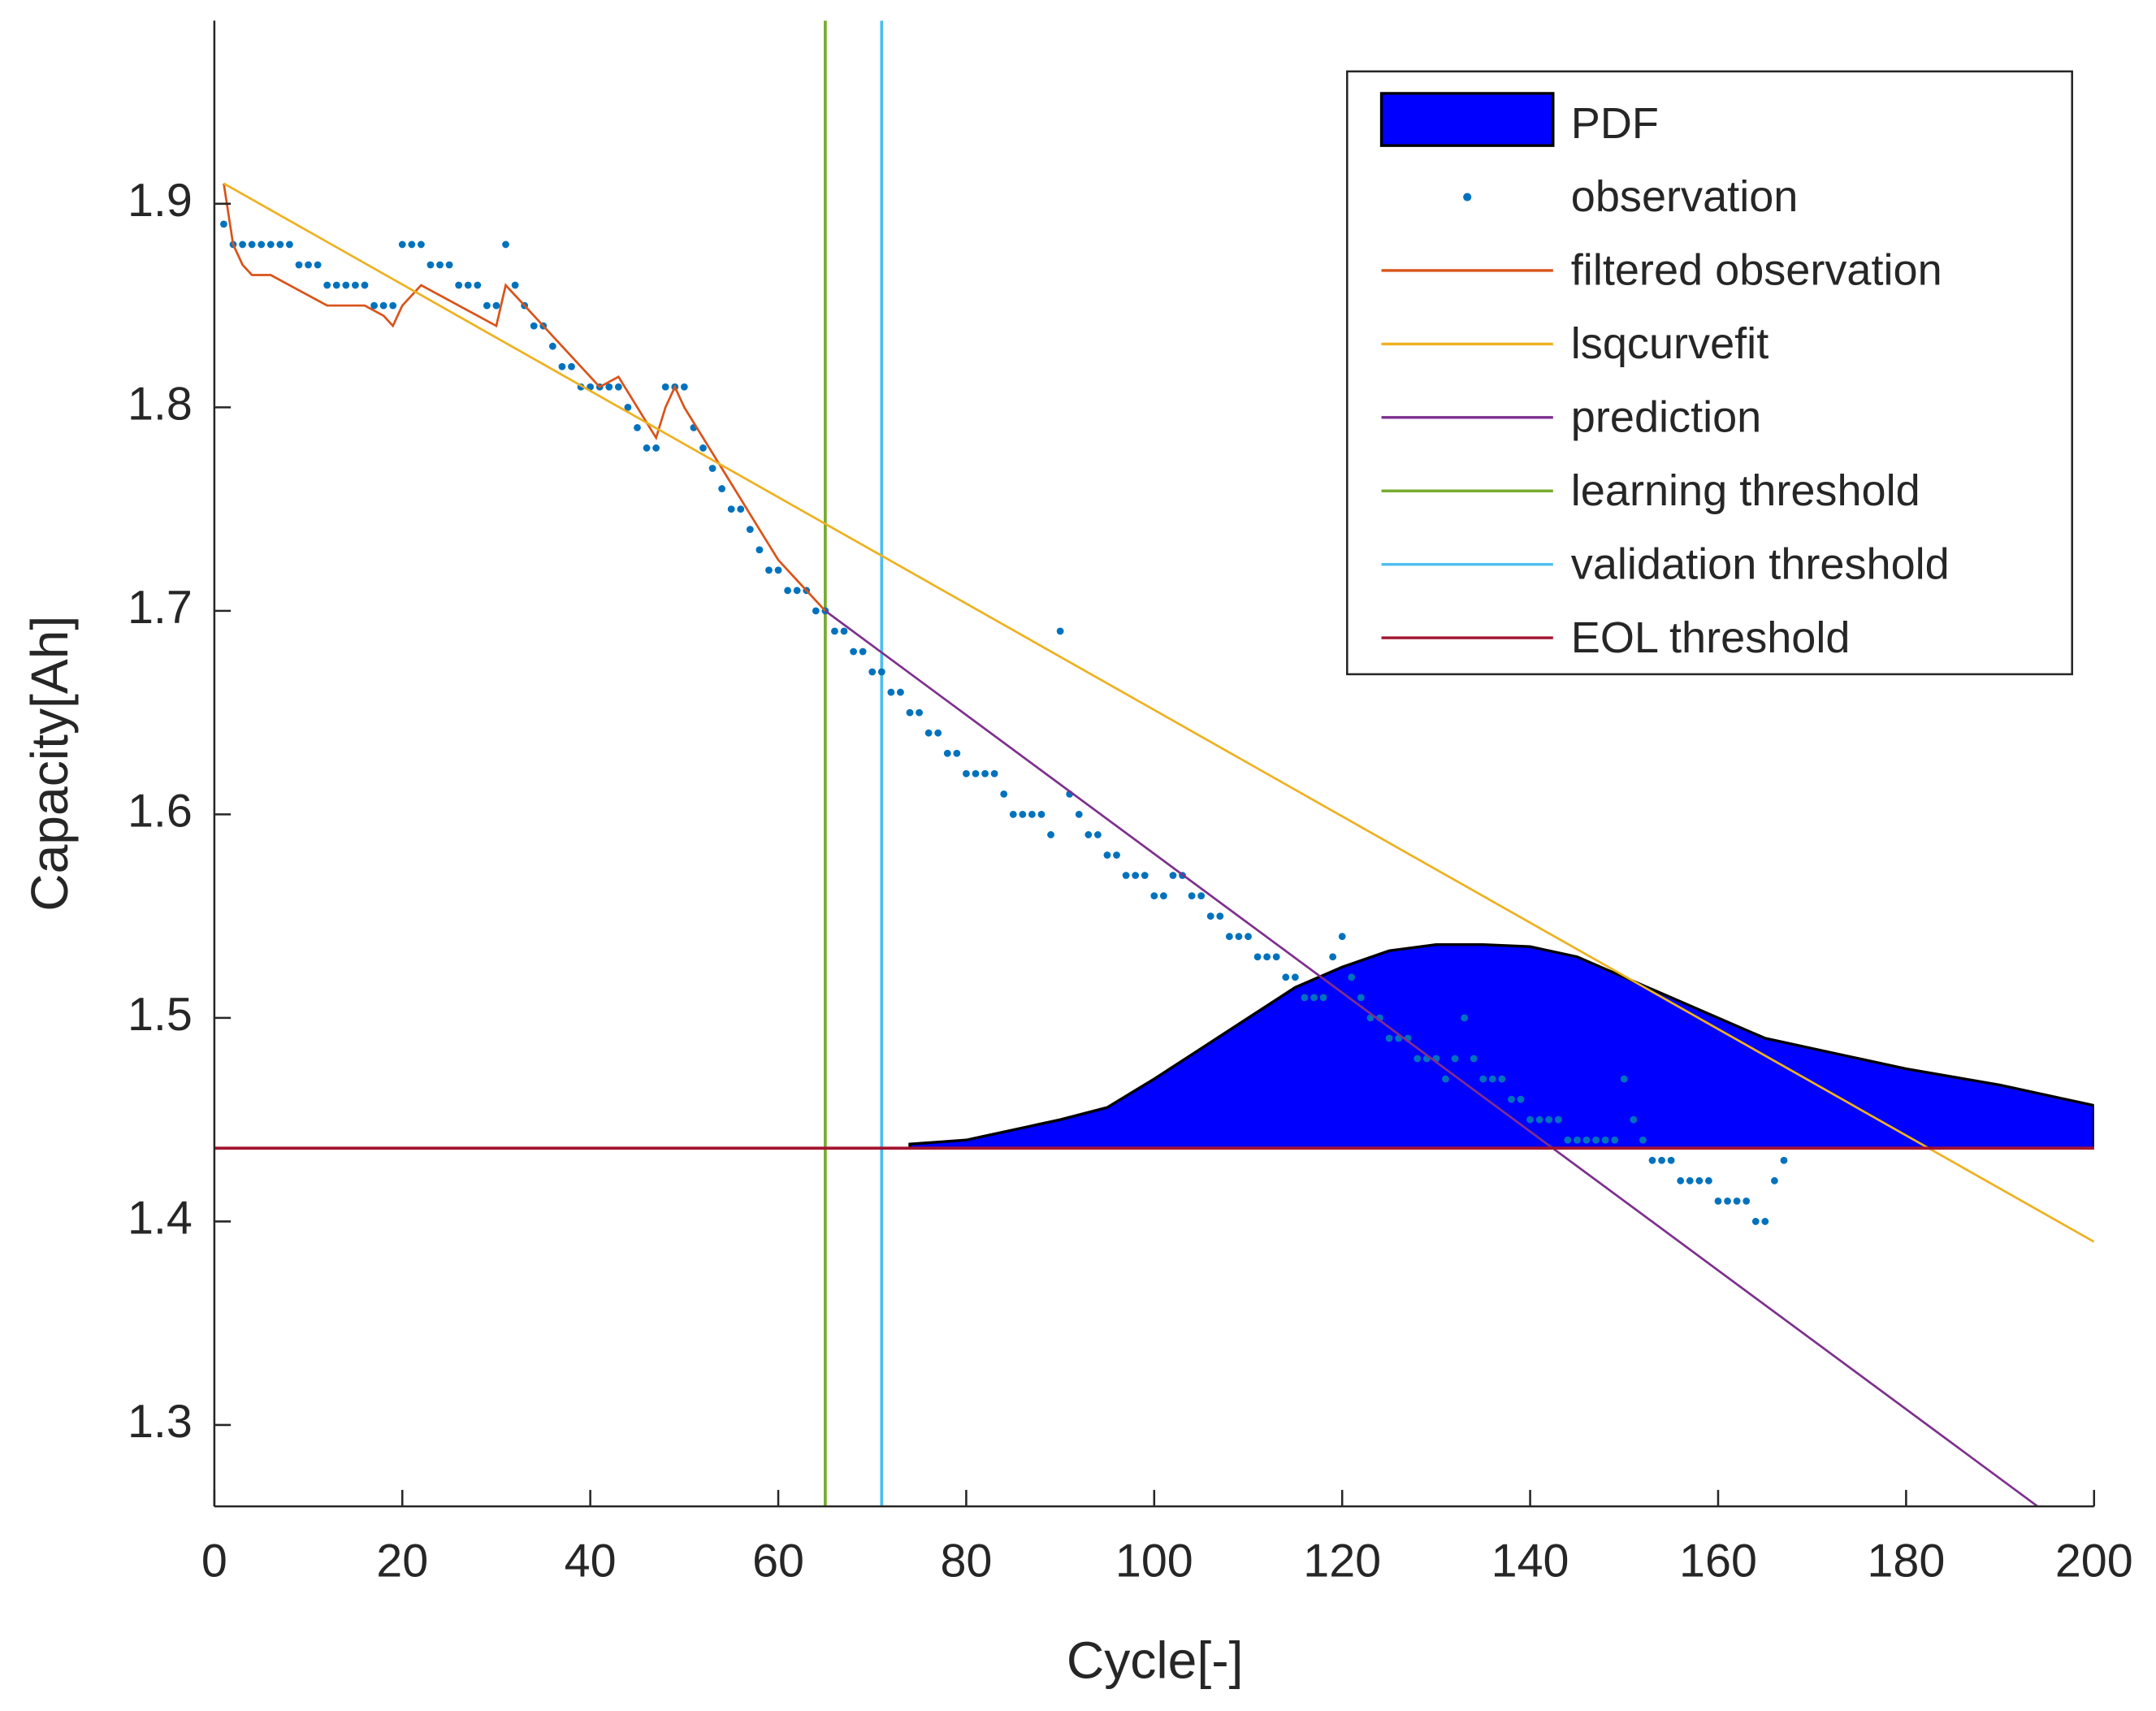 The width and height of the screenshot is (2156, 1711). I want to click on x-axis-label: Cycle[-], so click(1156, 1660).